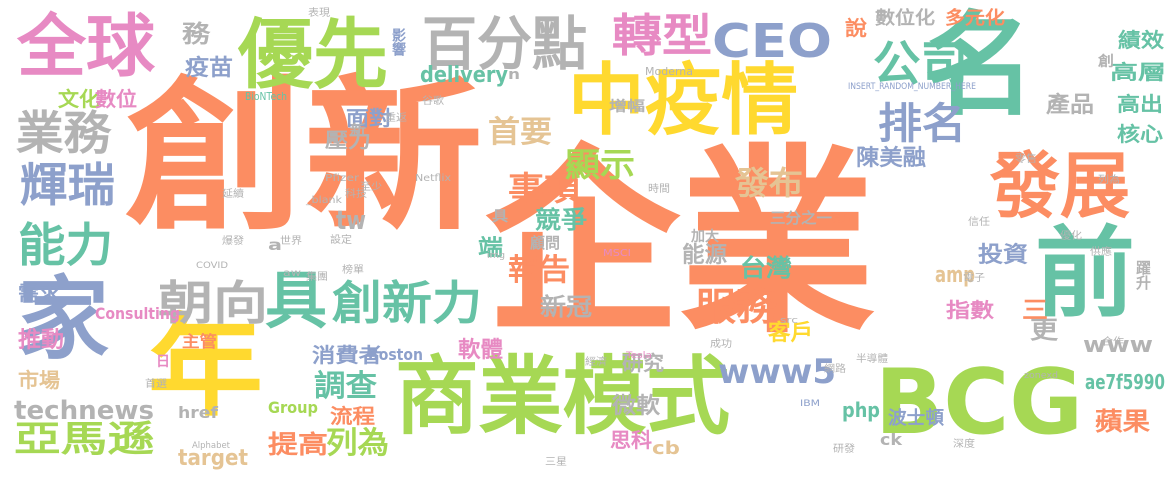 The image size is (1175, 482). Describe the element at coordinates (777, 372) in the screenshot. I see `word-www5-31: www5` at that location.